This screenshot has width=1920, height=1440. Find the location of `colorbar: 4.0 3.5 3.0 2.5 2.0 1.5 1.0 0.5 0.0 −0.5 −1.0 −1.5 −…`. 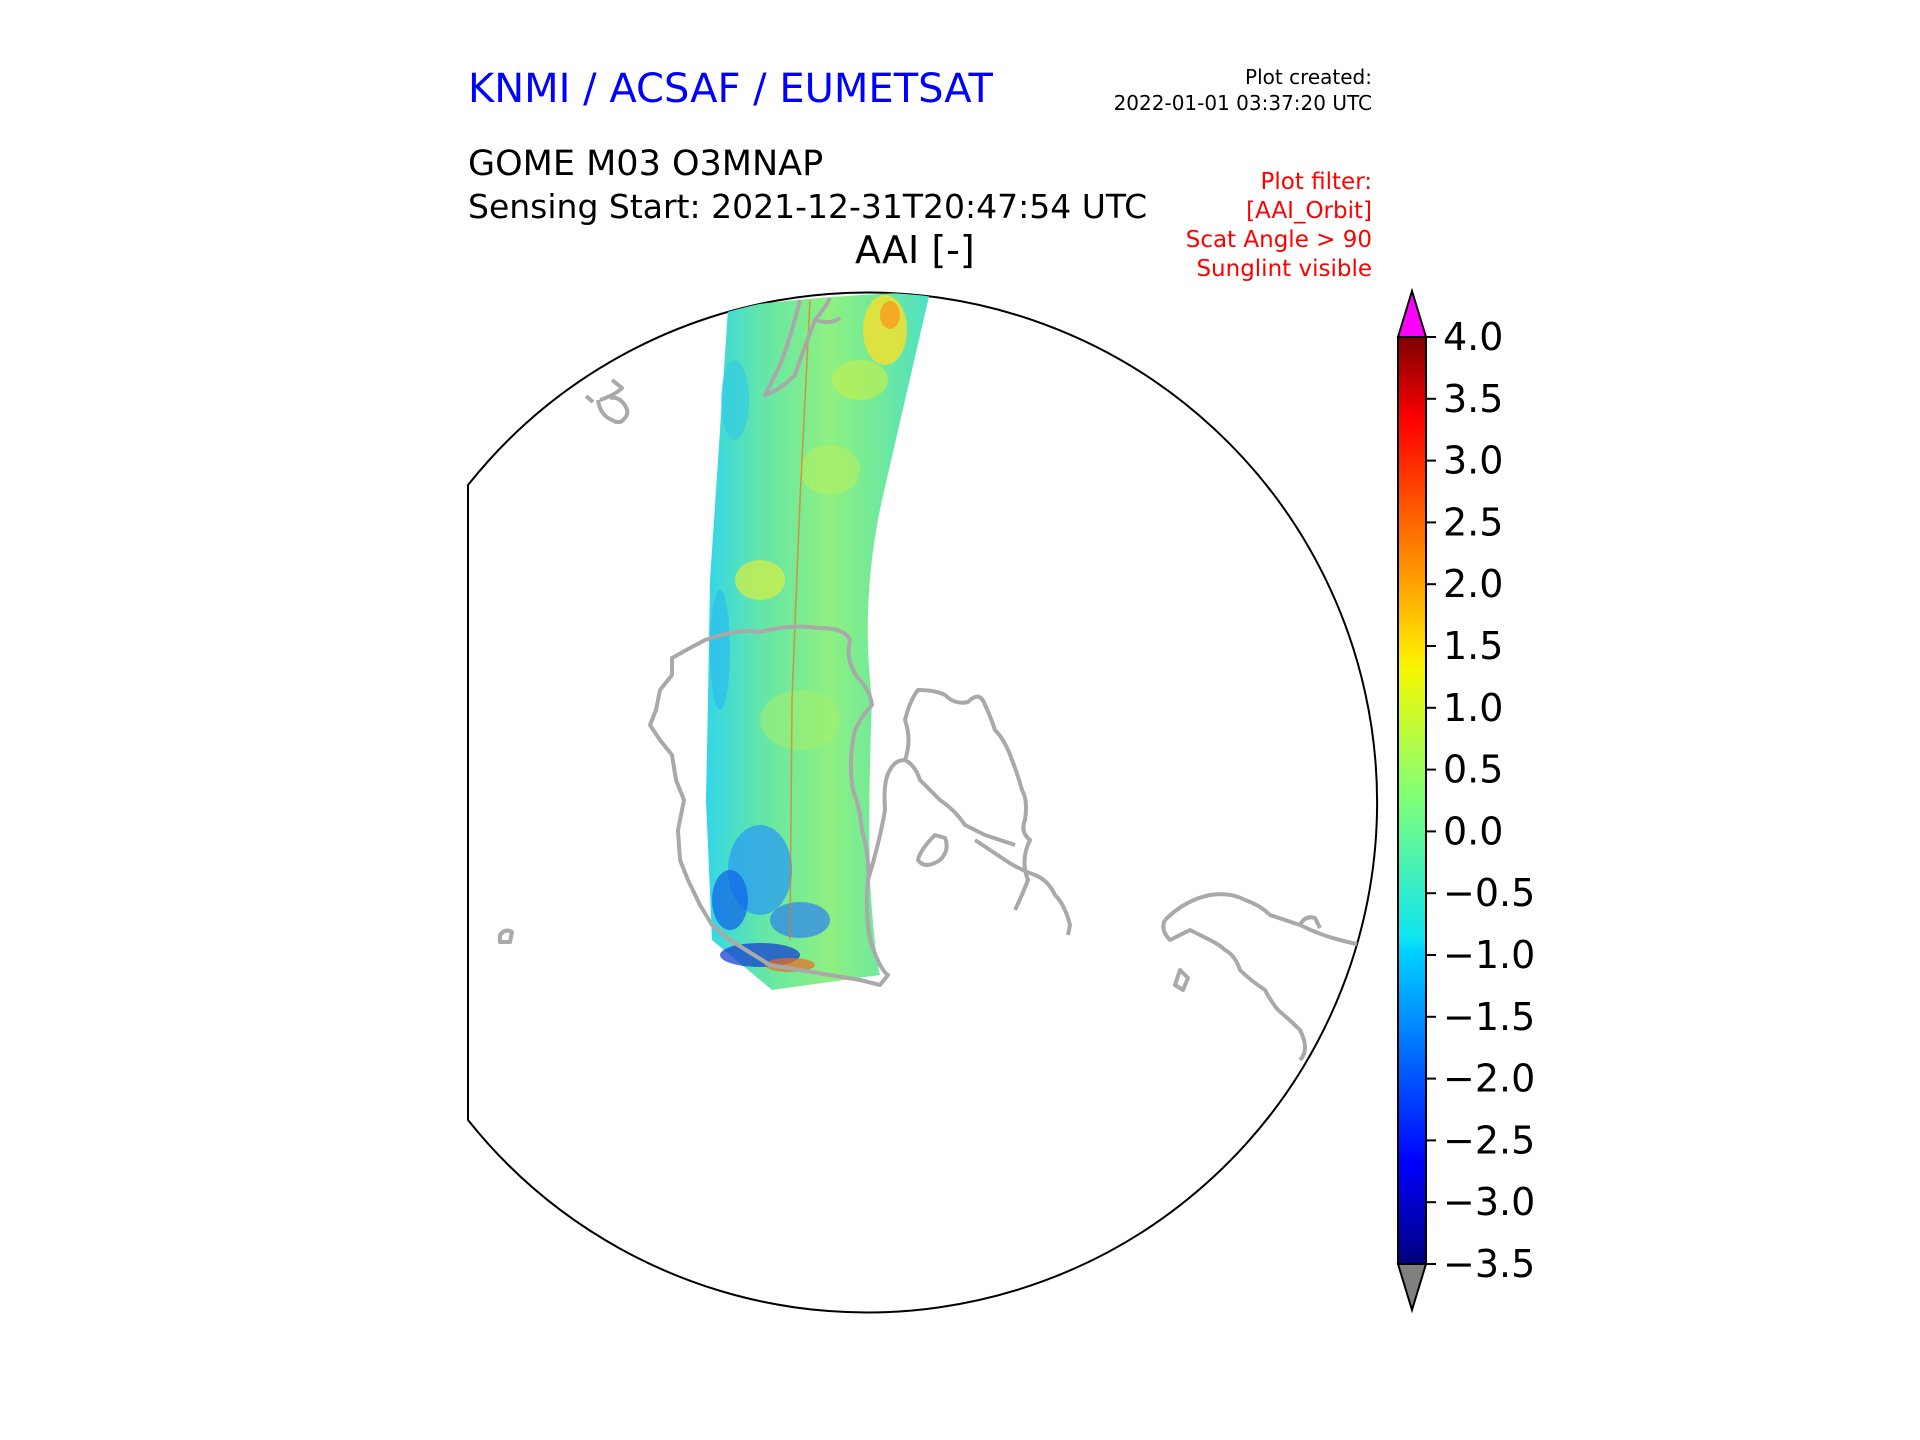

colorbar: 4.0 3.5 3.0 2.5 2.0 1.5 1.0 0.5 0.0 −0.5 −1.0 −1.5 −… is located at coordinates (1465, 800).